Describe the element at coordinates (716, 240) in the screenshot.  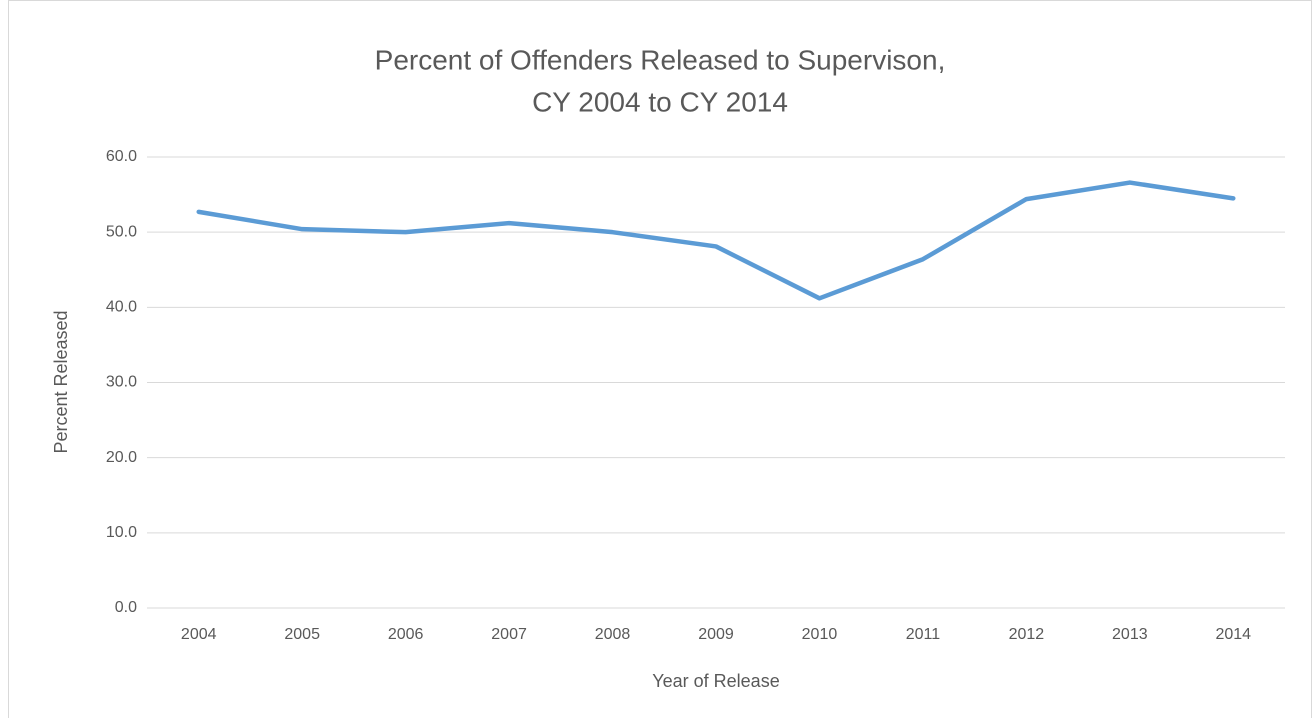
I see `data-line` at that location.